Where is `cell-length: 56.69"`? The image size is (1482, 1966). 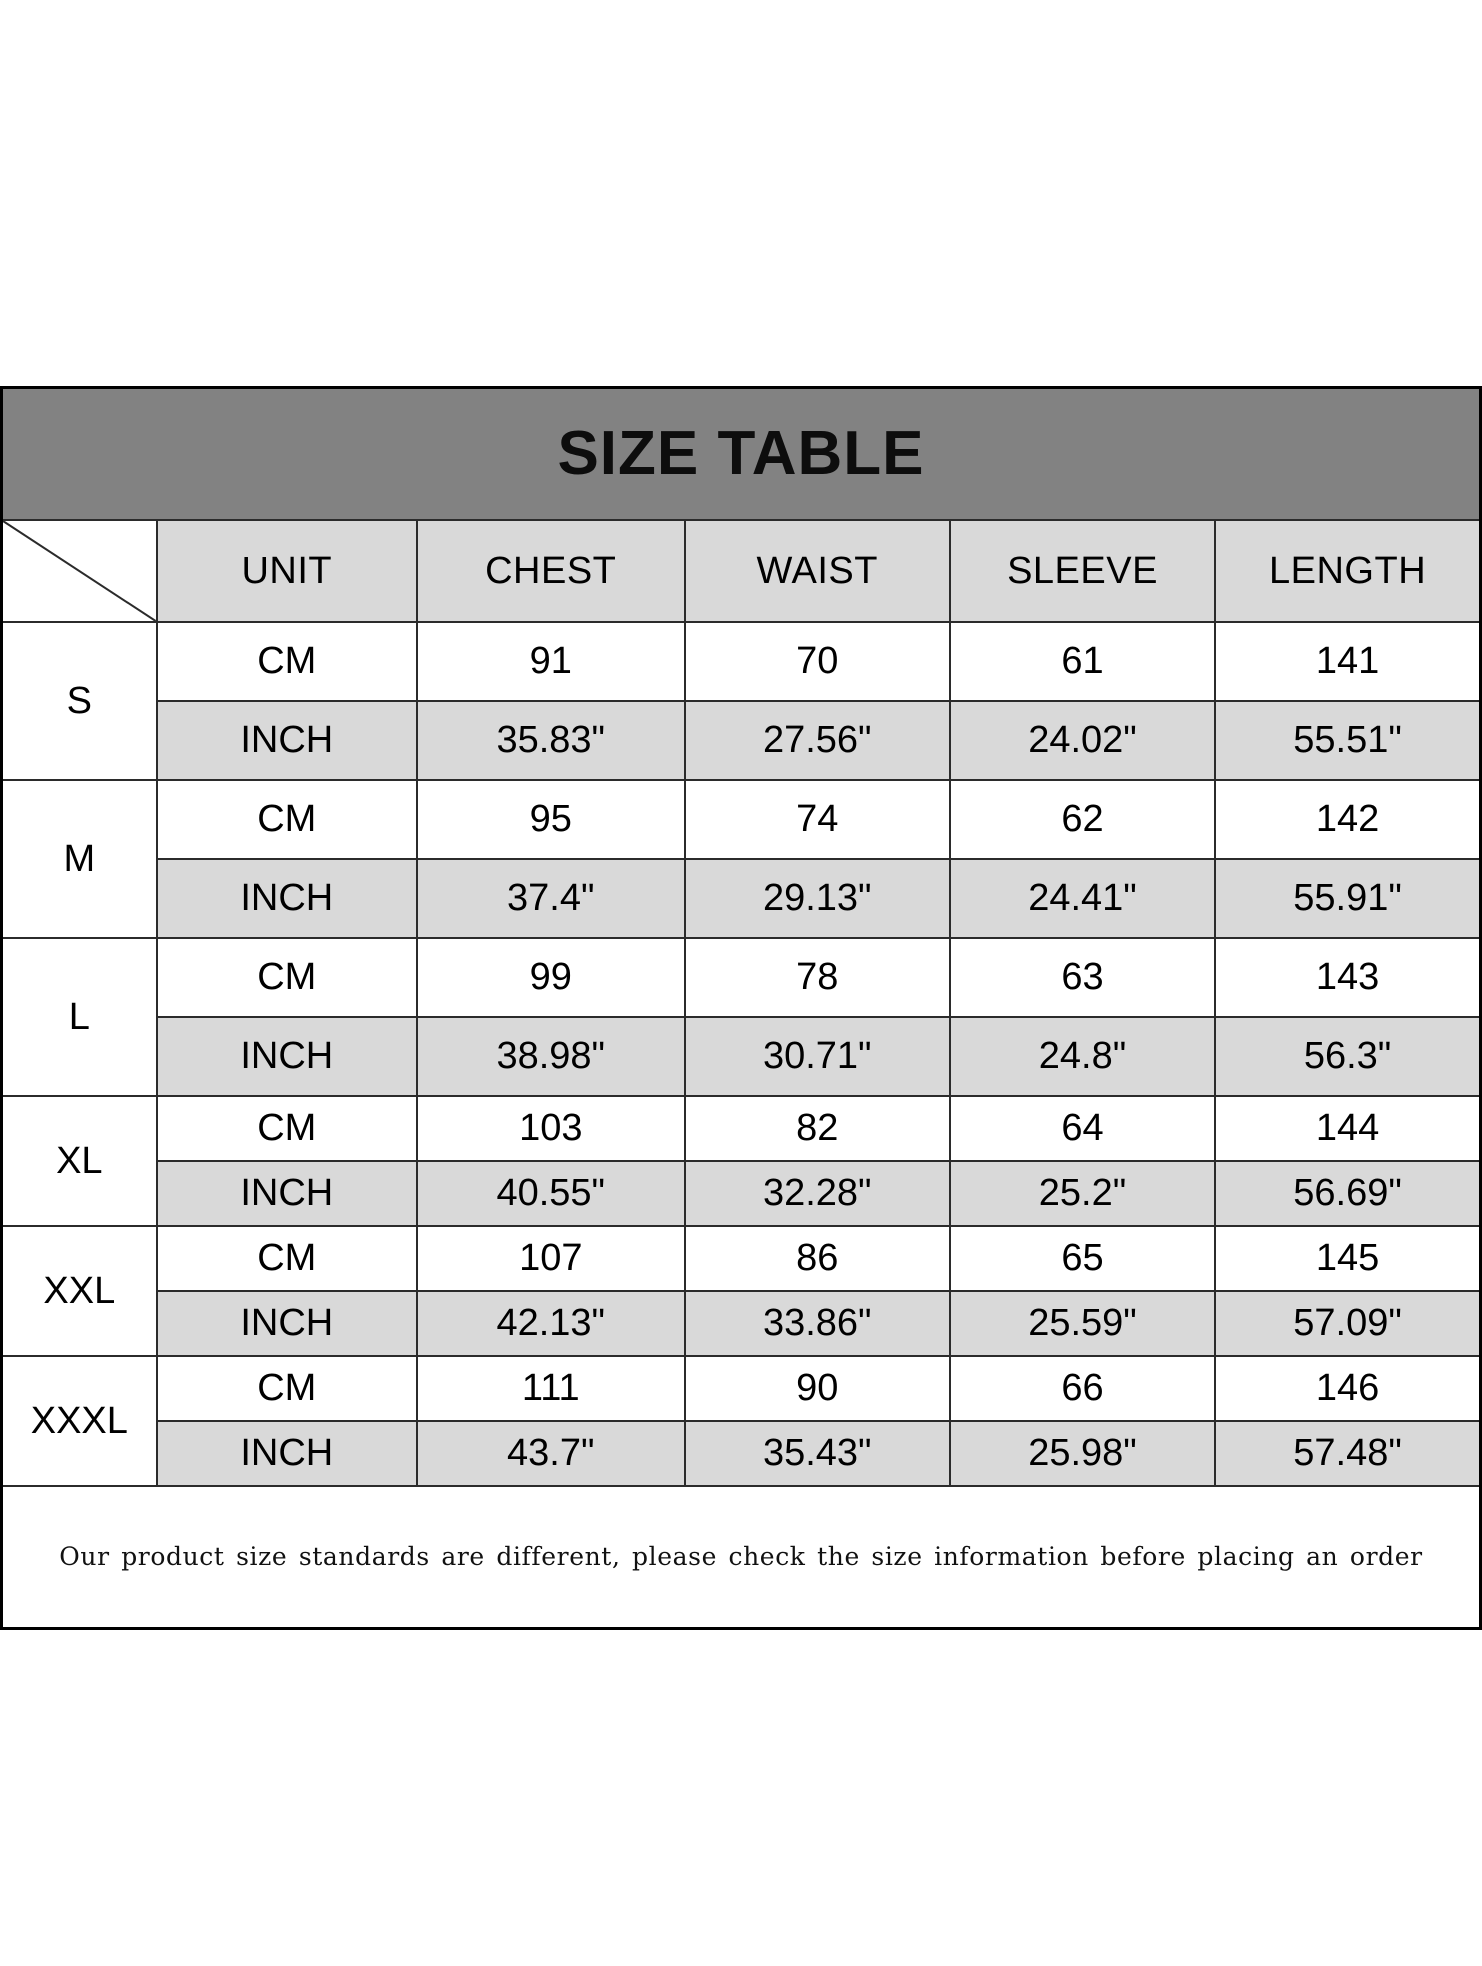
cell-length: 56.69" is located at coordinates (1348, 1193).